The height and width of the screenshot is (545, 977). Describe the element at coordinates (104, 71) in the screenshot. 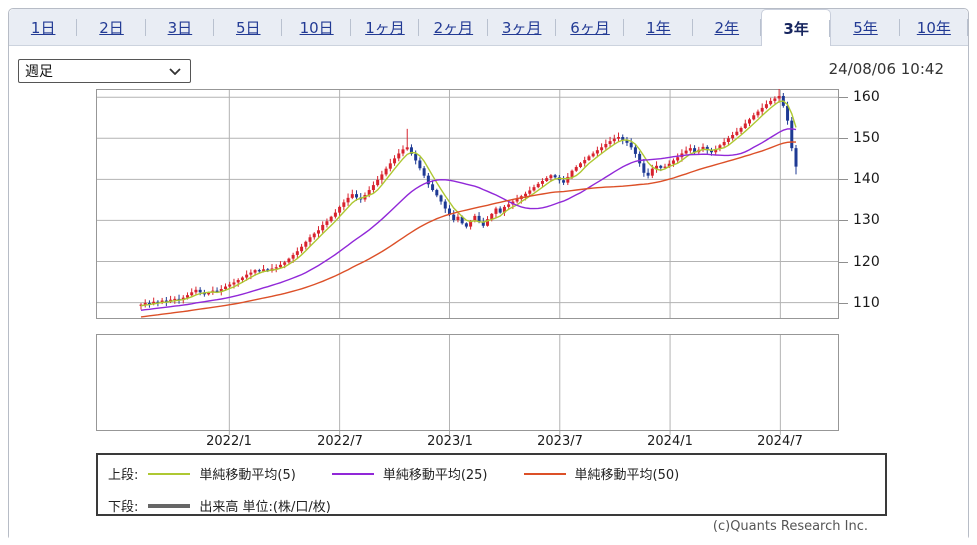

I see `timeframe-select: 週足` at that location.